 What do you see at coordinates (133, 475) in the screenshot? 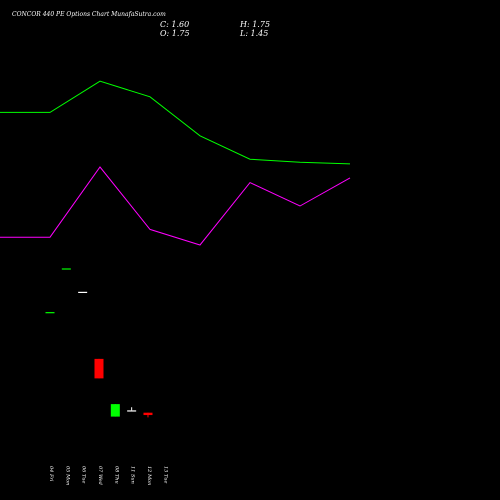
I see `x-tick-label: 11 Sun` at bounding box center [133, 475].